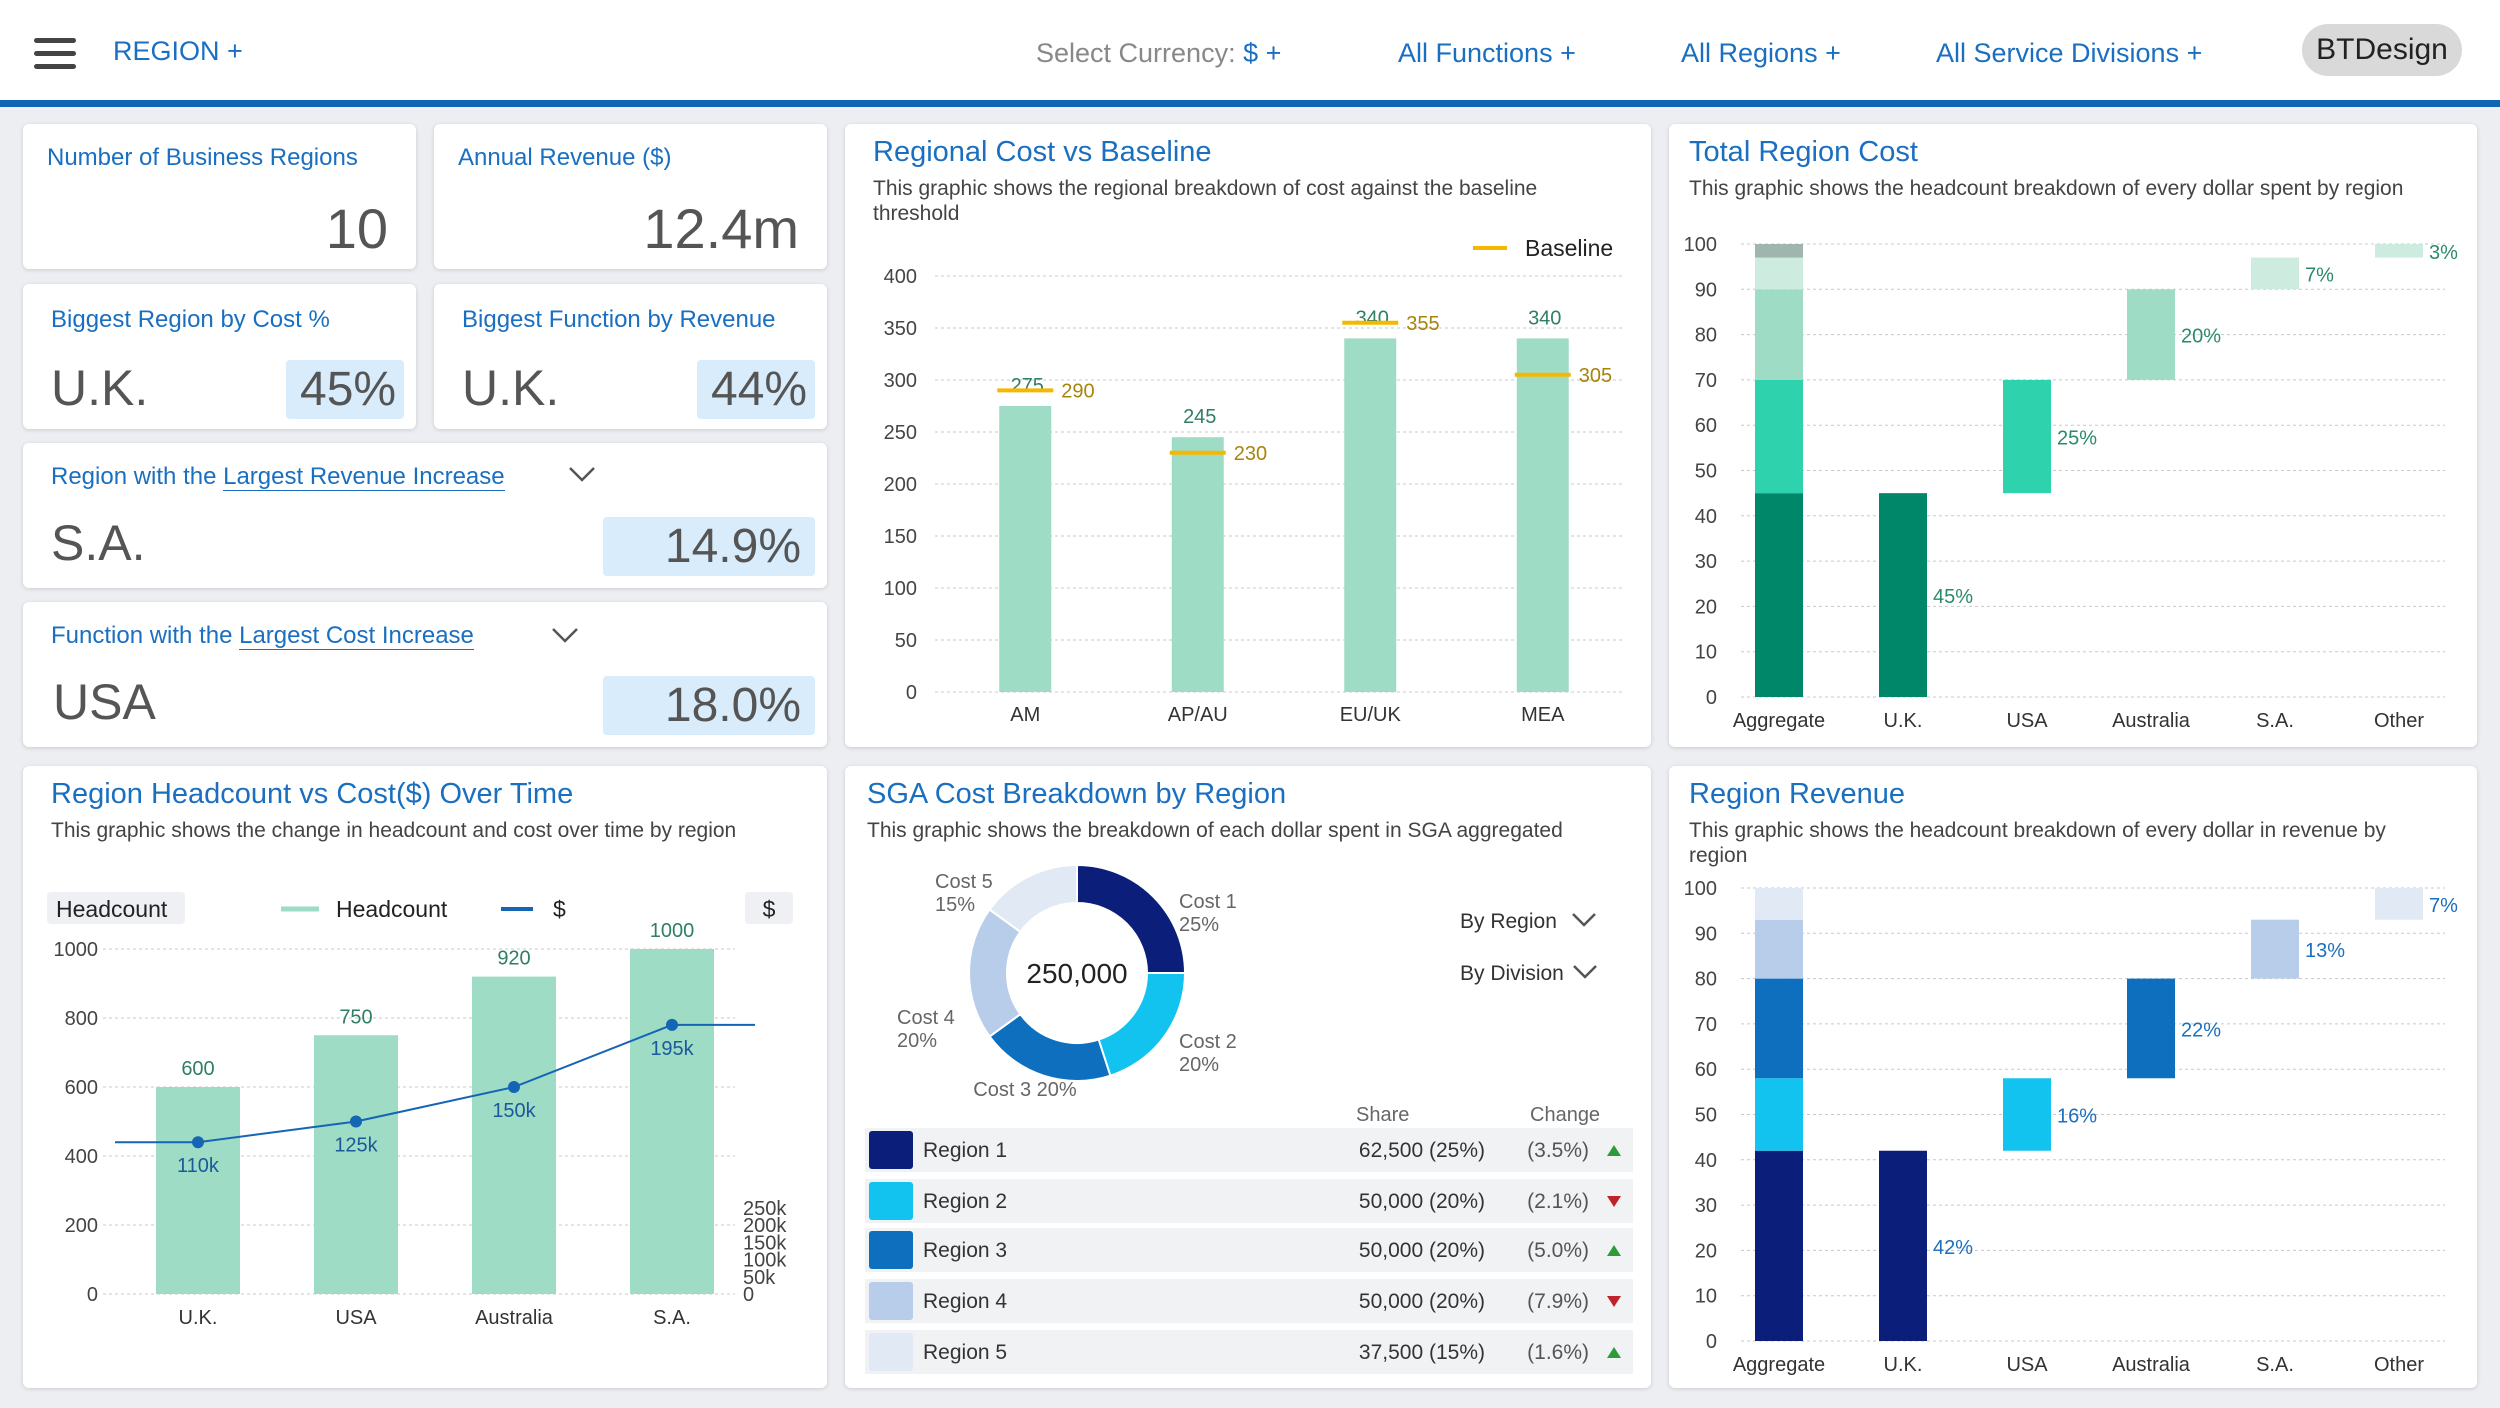 Image resolution: width=2500 pixels, height=1408 pixels. I want to click on divisions-filter: All Service Divisions +, so click(2069, 53).